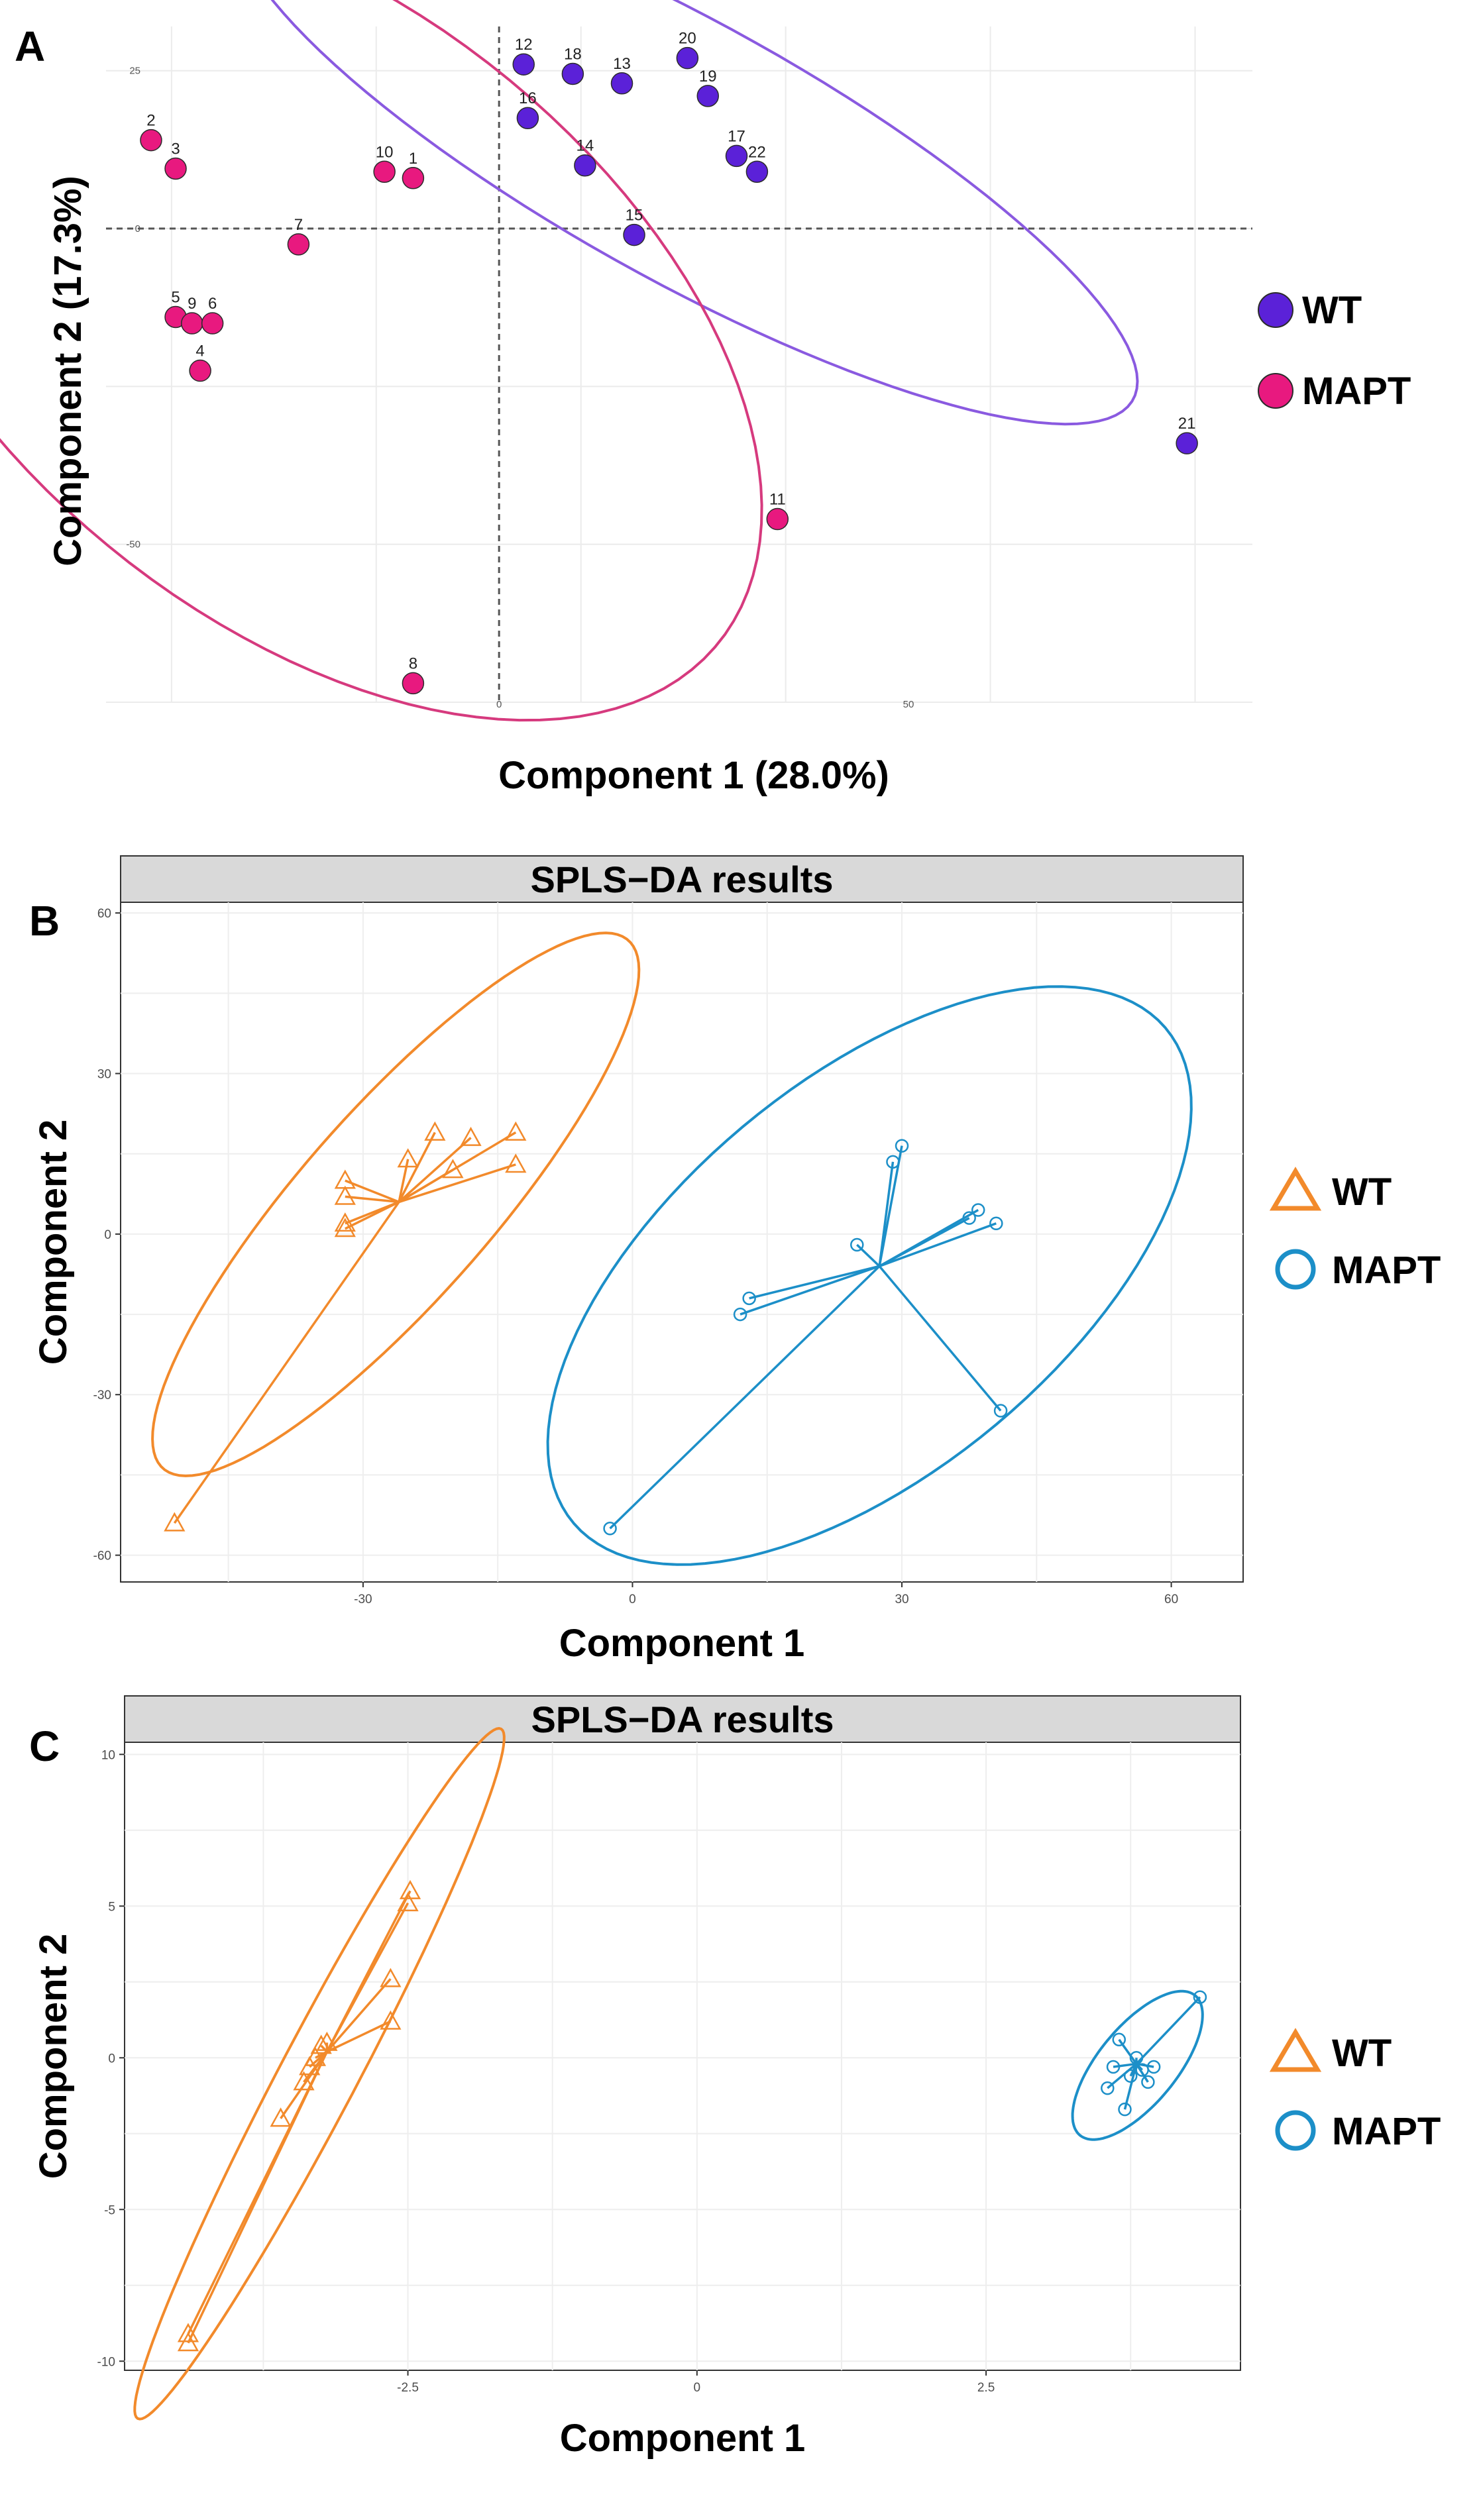  What do you see at coordinates (319, 2073) in the screenshot?
I see `panel-c-ellipse-wt` at bounding box center [319, 2073].